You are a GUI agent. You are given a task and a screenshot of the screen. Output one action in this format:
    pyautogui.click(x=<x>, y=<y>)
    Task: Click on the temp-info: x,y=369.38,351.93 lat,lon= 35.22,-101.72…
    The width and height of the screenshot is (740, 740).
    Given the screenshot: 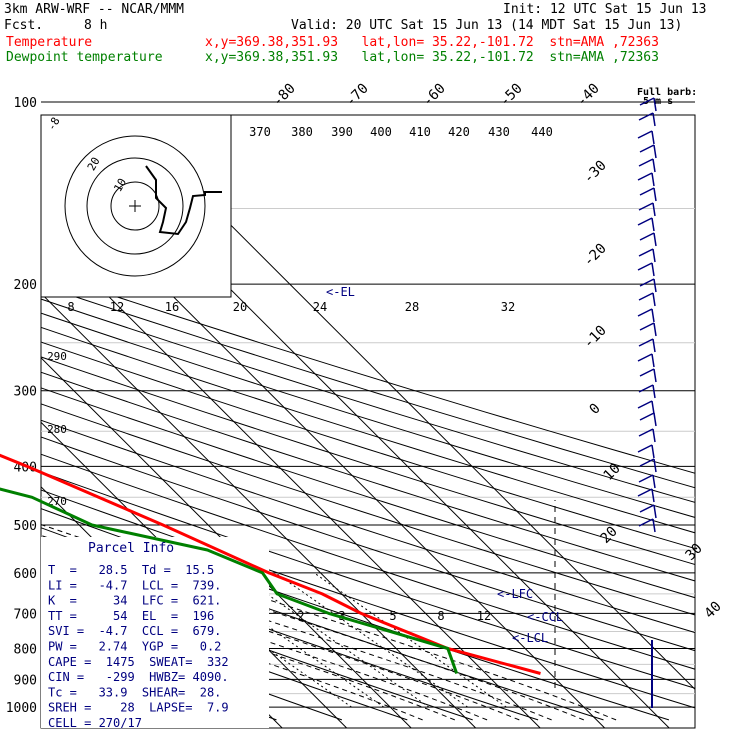 What is the action you would take?
    pyautogui.click(x=432, y=42)
    